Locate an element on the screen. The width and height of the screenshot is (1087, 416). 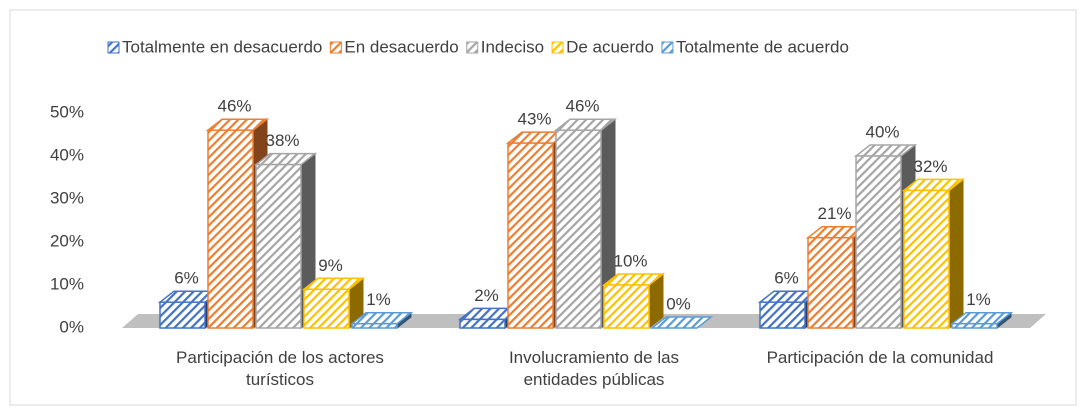
y-tick-label: 0% is located at coordinates (71, 326).